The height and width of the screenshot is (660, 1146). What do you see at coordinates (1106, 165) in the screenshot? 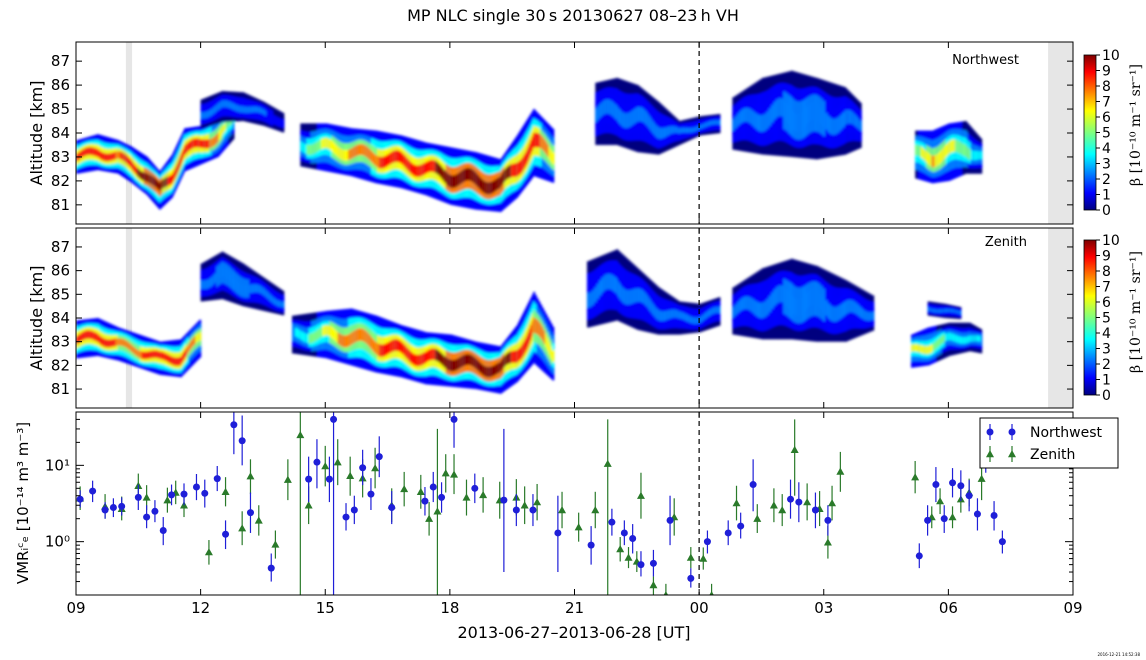
I see `colorbar-tick-label: 3` at bounding box center [1106, 165].